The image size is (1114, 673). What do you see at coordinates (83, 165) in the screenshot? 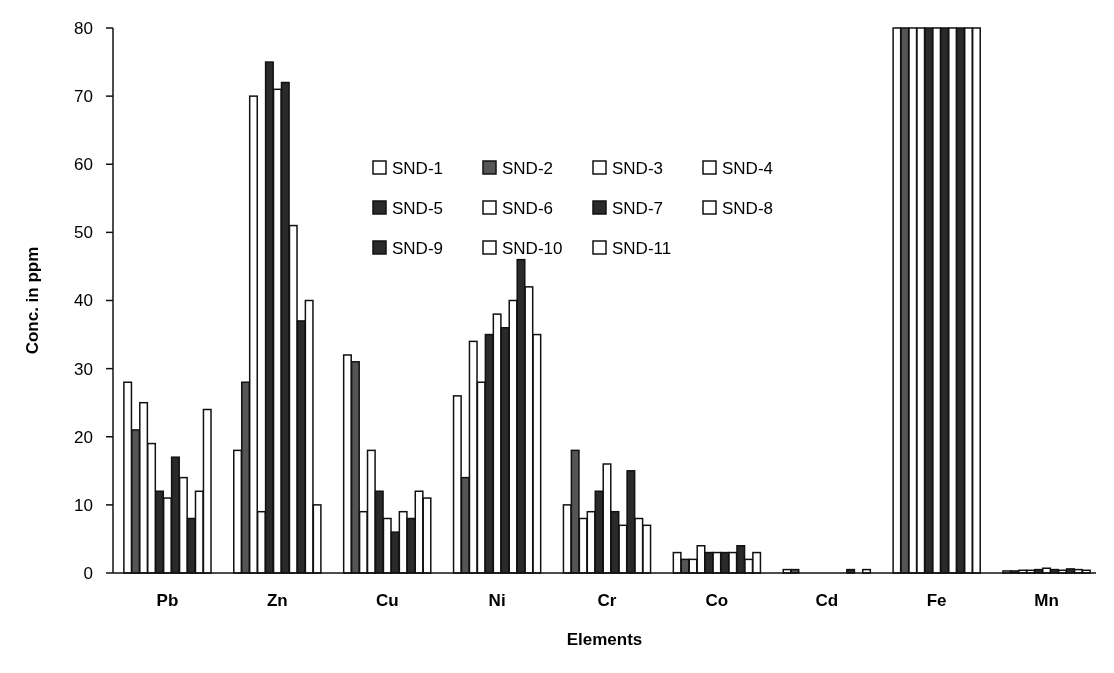
I see `y-tick-label: 60` at bounding box center [83, 165].